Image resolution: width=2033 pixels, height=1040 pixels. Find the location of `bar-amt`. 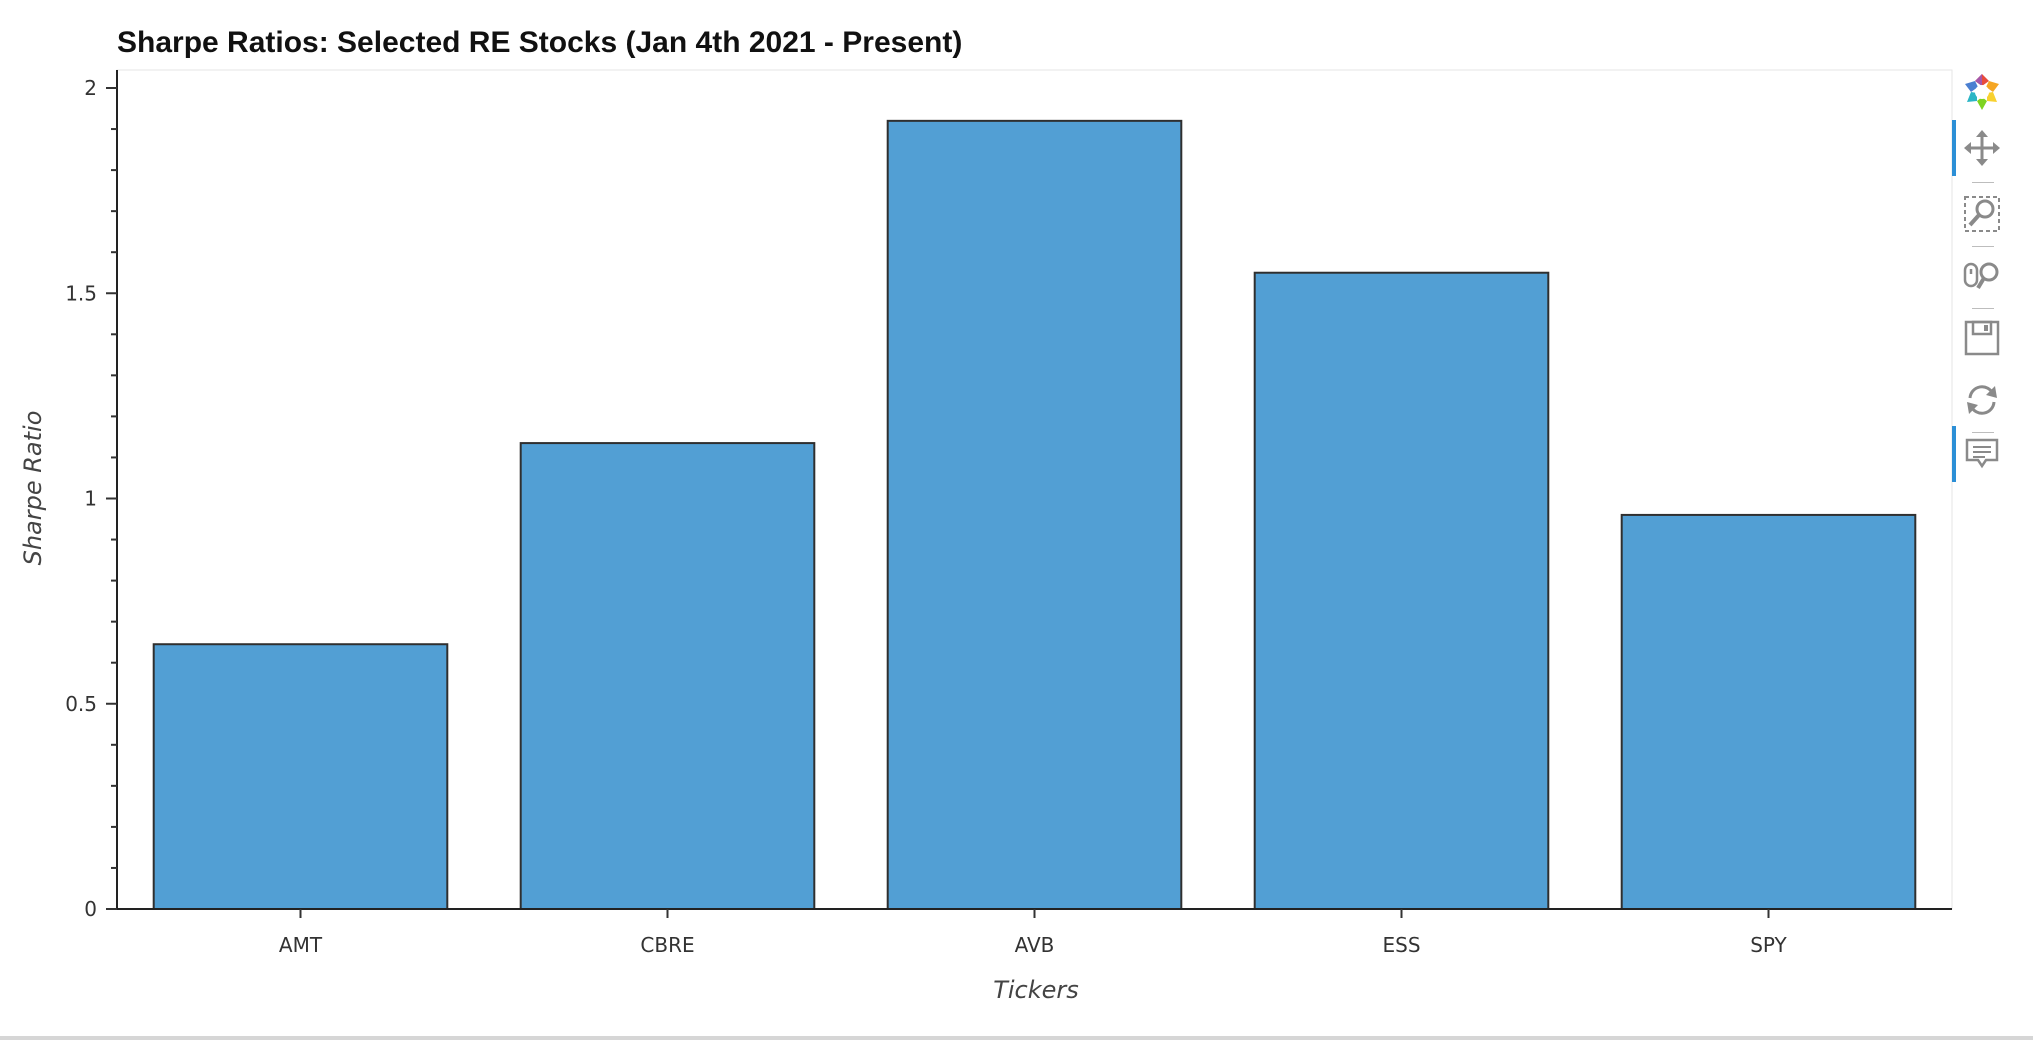

bar-amt is located at coordinates (300, 776).